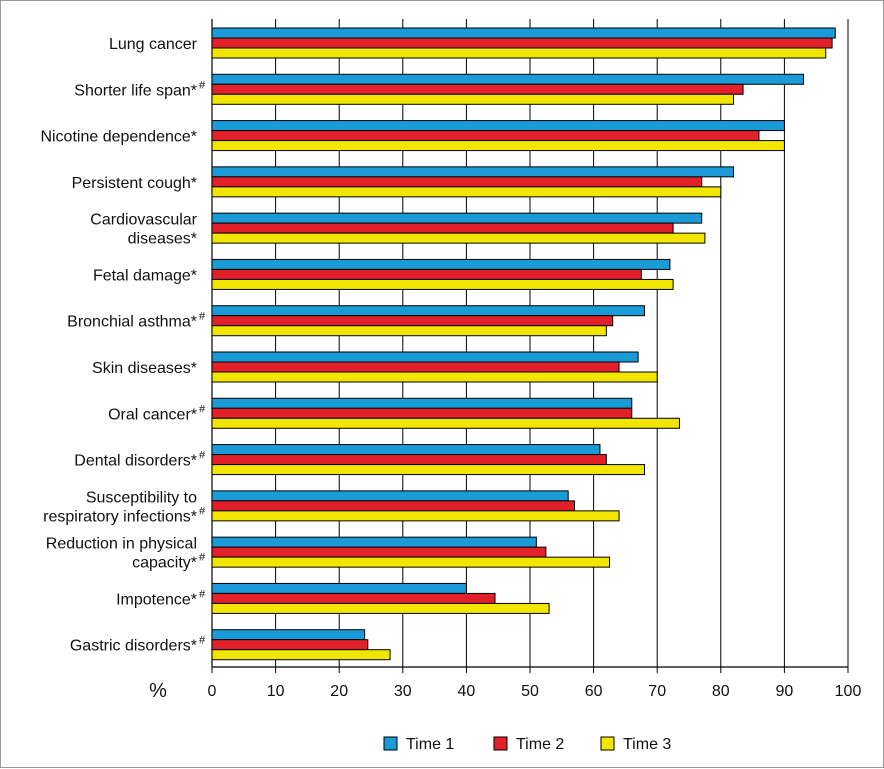 This screenshot has height=769, width=884. I want to click on x-tick-label: 10, so click(276, 691).